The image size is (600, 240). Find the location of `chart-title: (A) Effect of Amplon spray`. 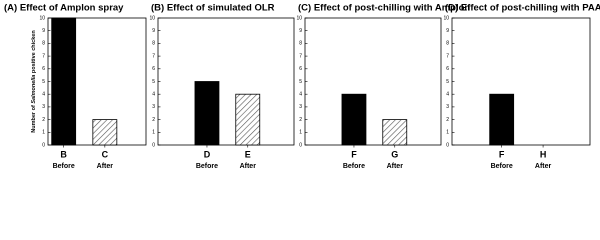

chart-title: (A) Effect of Amplon spray is located at coordinates (64, 8).